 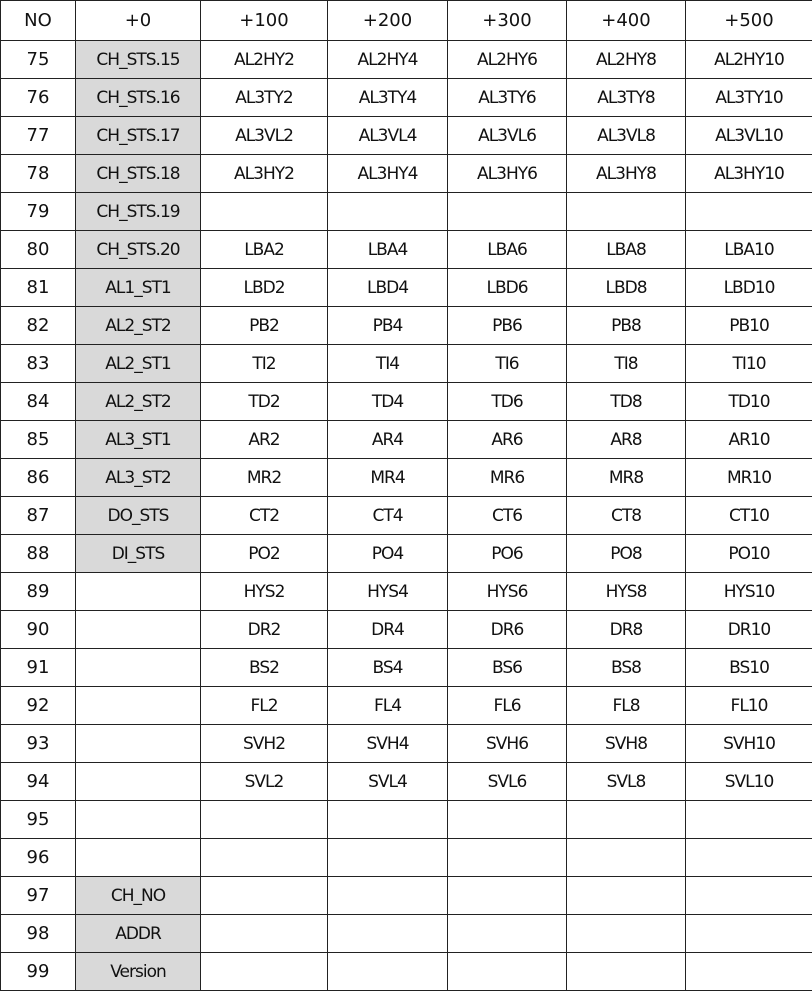 I want to click on table-cell: BS4, so click(x=387, y=667).